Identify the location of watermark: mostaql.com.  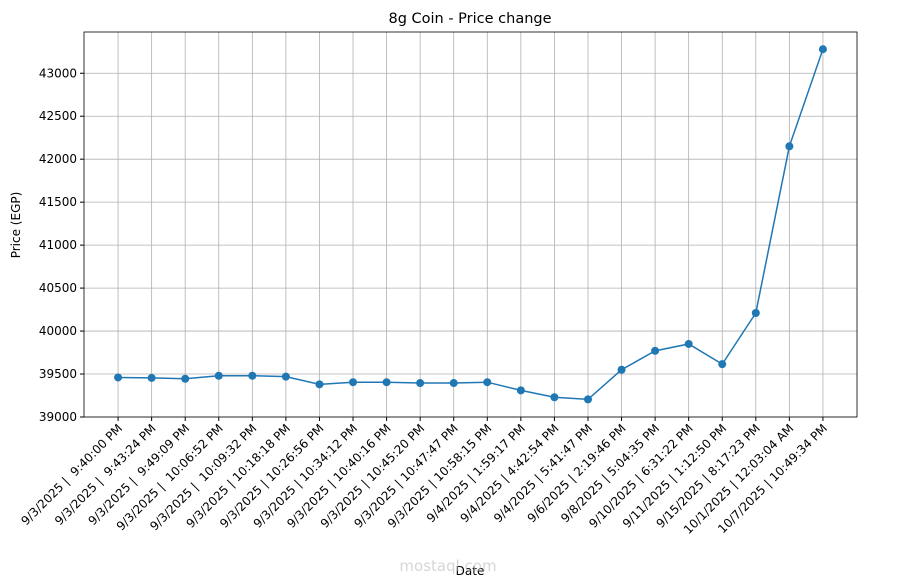
(447, 566).